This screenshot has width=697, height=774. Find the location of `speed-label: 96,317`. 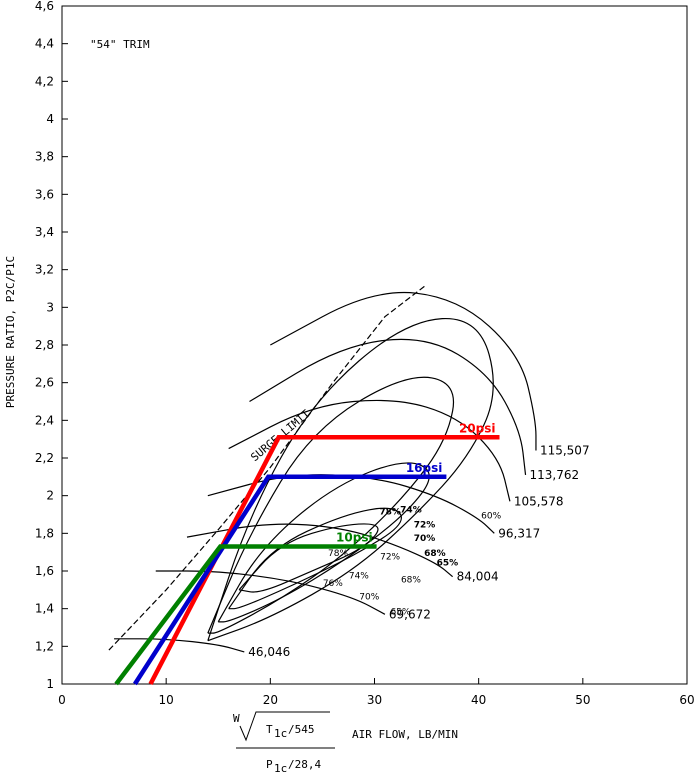

speed-label: 96,317 is located at coordinates (519, 533).